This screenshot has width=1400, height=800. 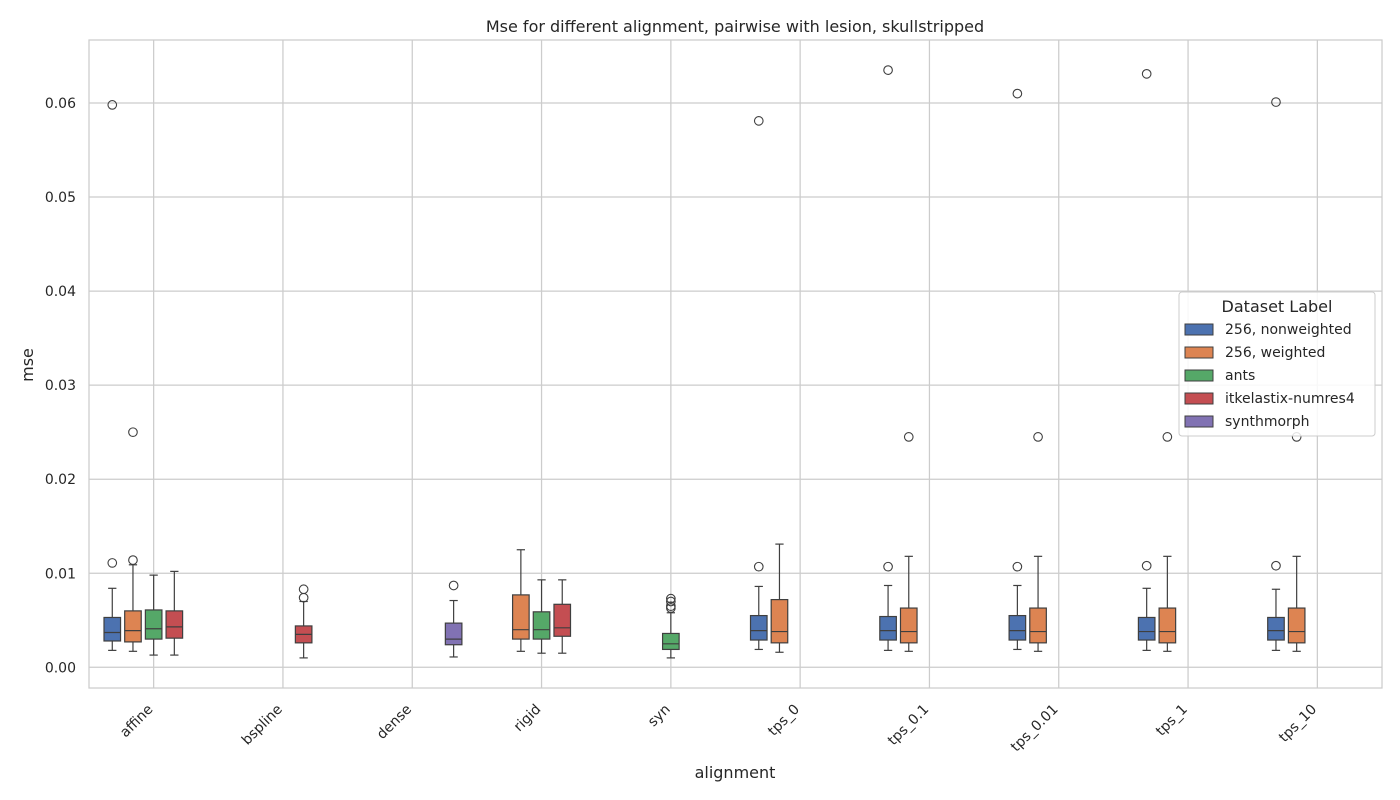 What do you see at coordinates (908, 542) in the screenshot?
I see `box-tps_0.1-1` at bounding box center [908, 542].